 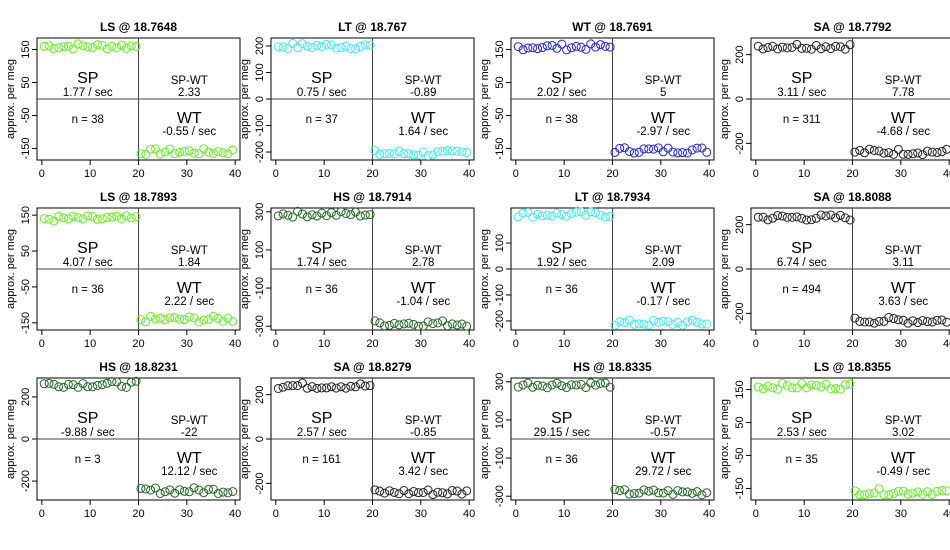 What do you see at coordinates (853, 197) in the screenshot?
I see `panel-title: SA @ 18.8088` at bounding box center [853, 197].